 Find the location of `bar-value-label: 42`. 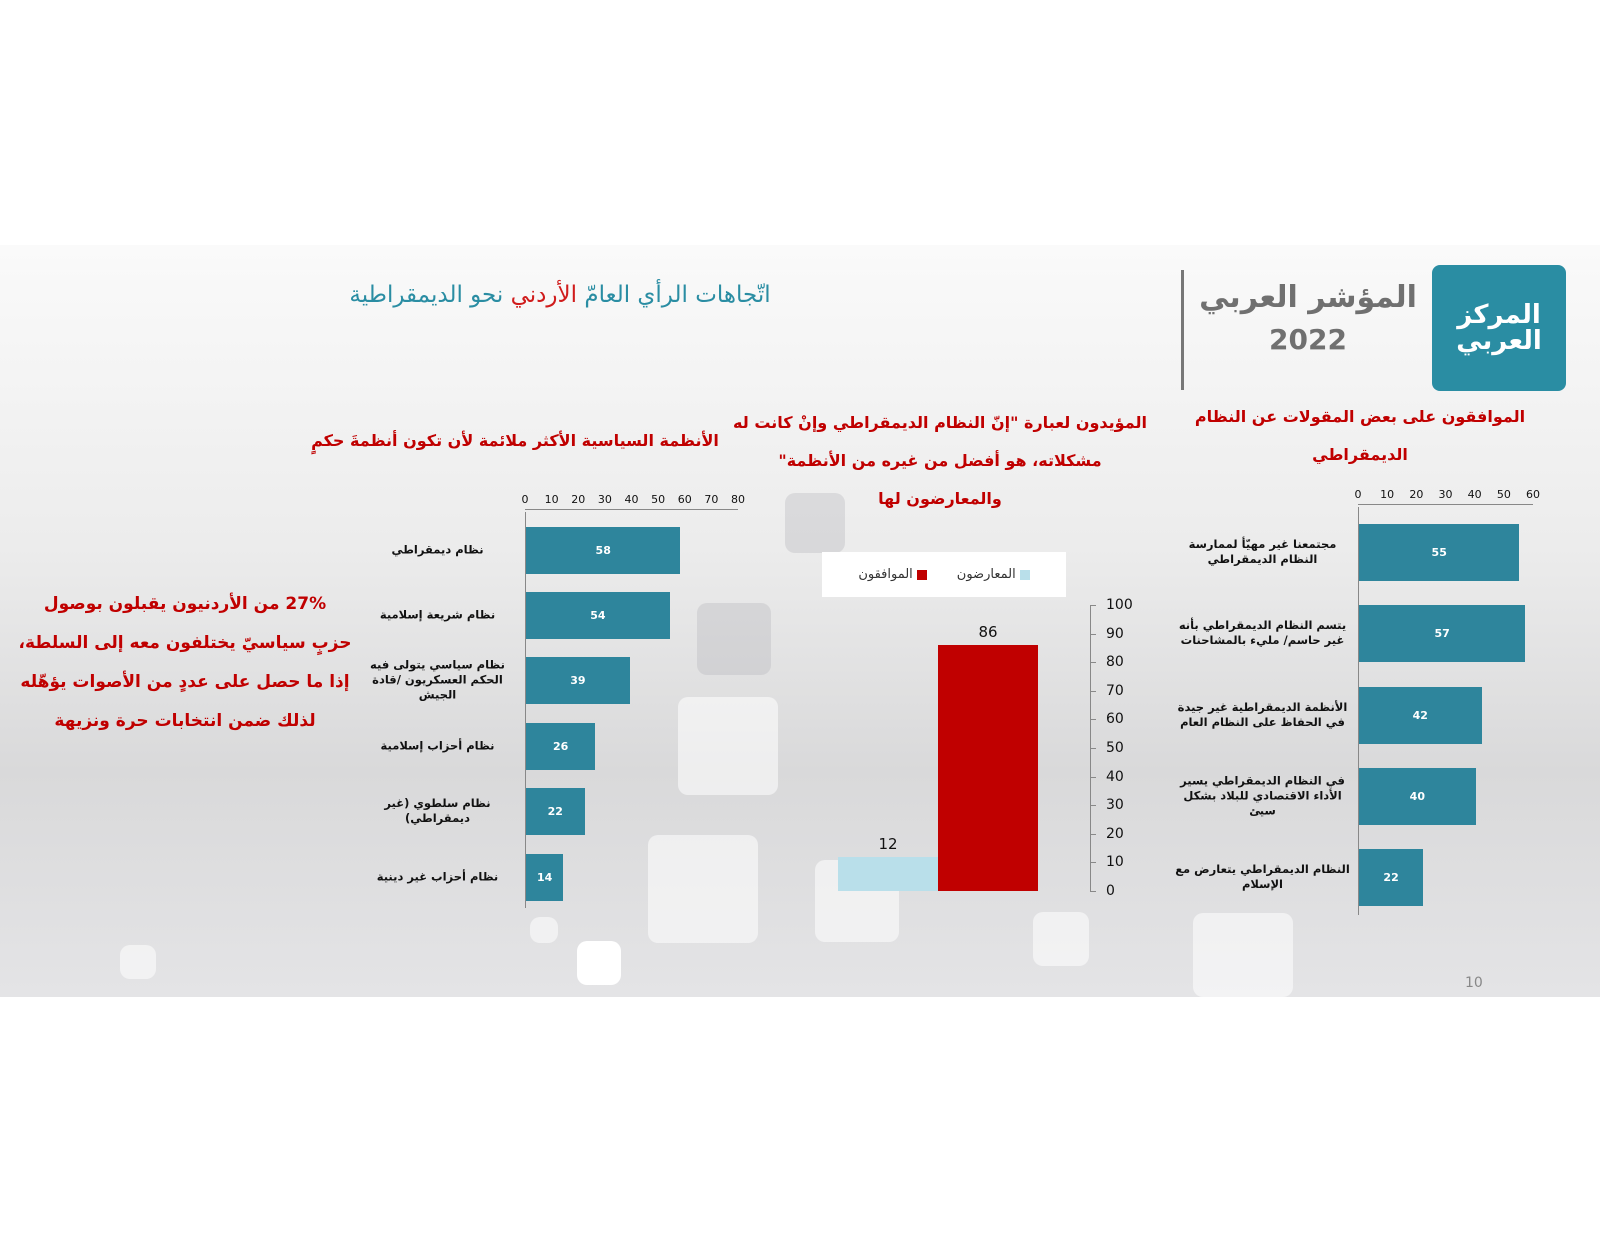

bar-value-label: 42 is located at coordinates (1420, 715).